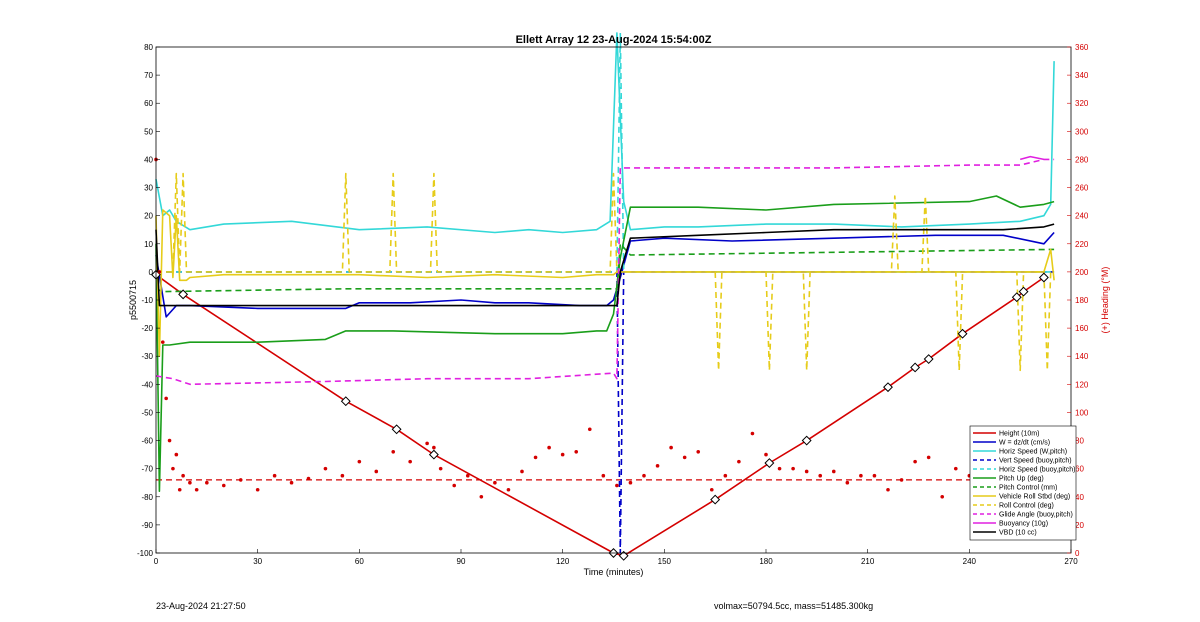  What do you see at coordinates (148, 159) in the screenshot?
I see `y-tick-label: 40` at bounding box center [148, 159].